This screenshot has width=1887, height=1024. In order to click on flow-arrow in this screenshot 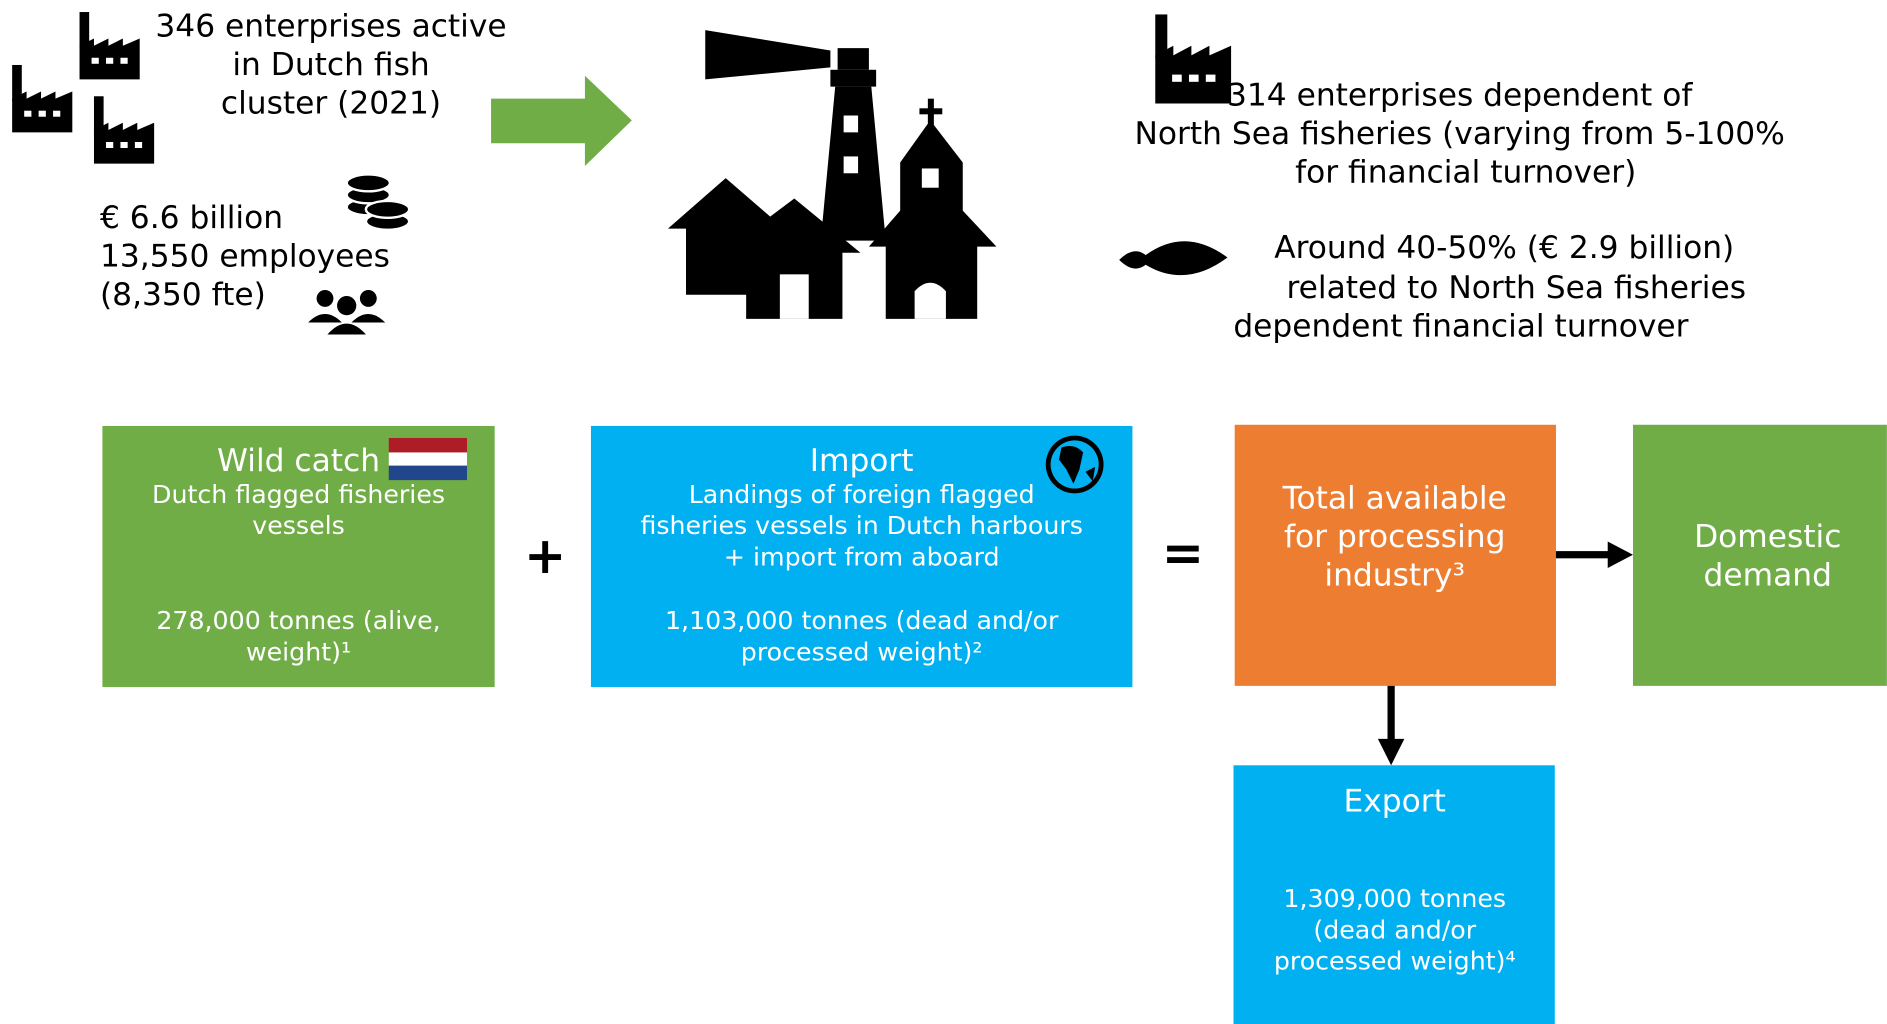, I will do `click(561, 121)`.